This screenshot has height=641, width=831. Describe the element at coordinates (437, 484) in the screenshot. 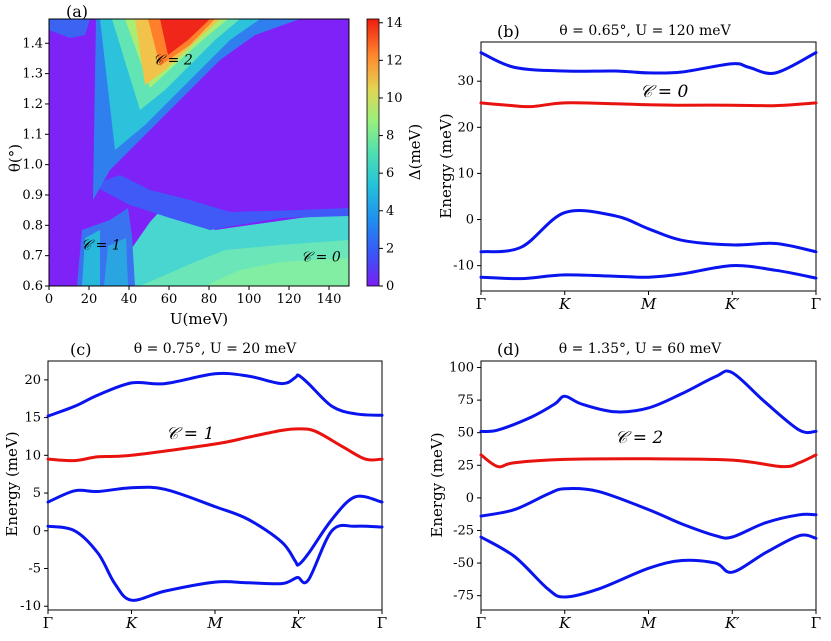

I see `panel-d-ylabel: Energy (meV)` at that location.